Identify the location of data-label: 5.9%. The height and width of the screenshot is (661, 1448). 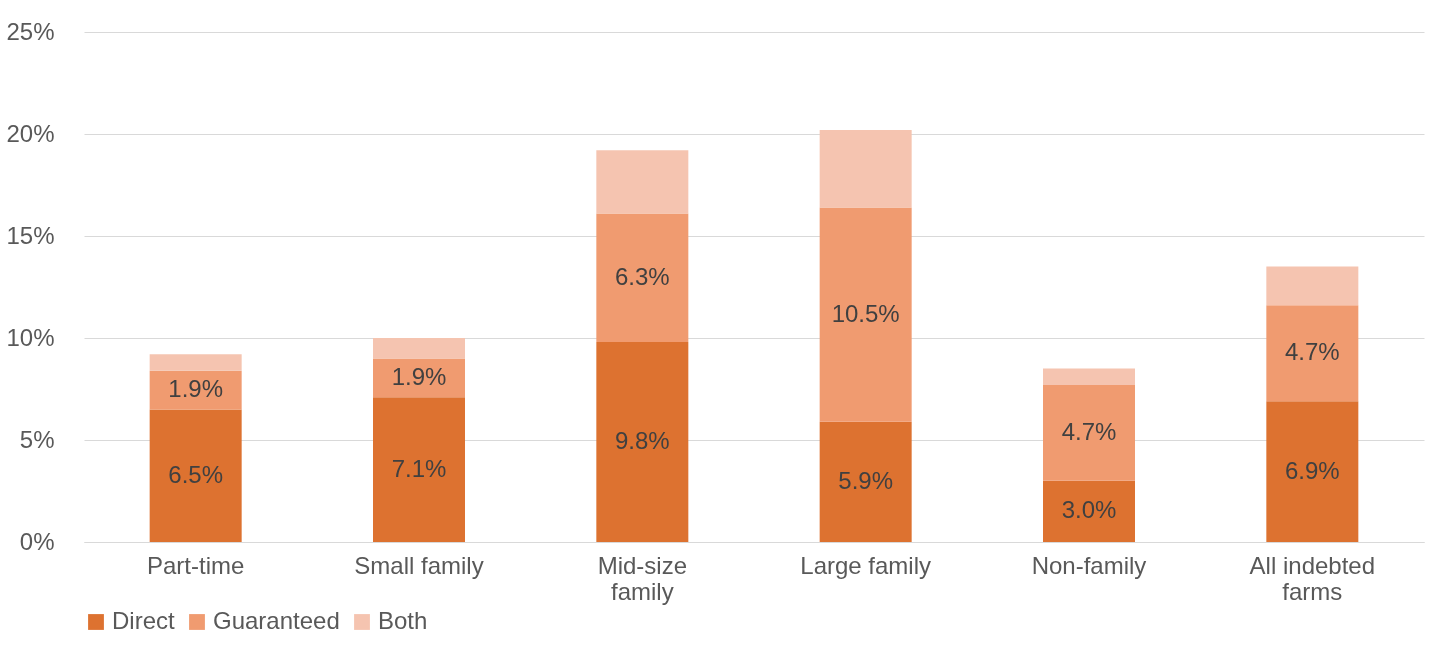
(866, 480).